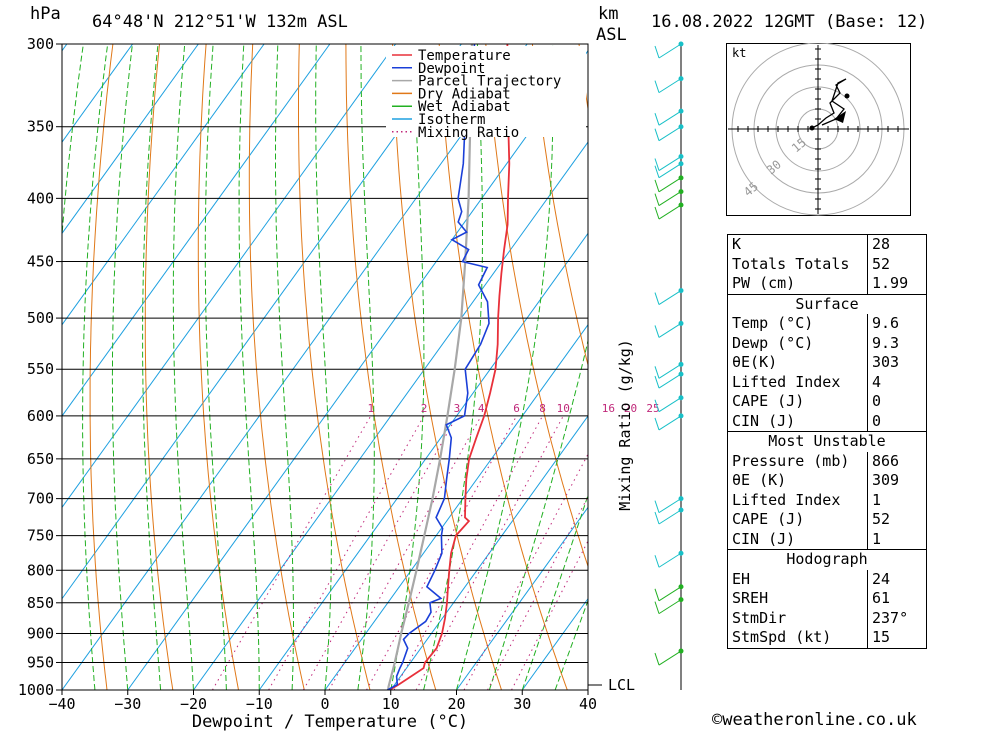 The width and height of the screenshot is (1000, 733). What do you see at coordinates (542, 408) in the screenshot?
I see `mixing-ratio-label: 8` at bounding box center [542, 408].